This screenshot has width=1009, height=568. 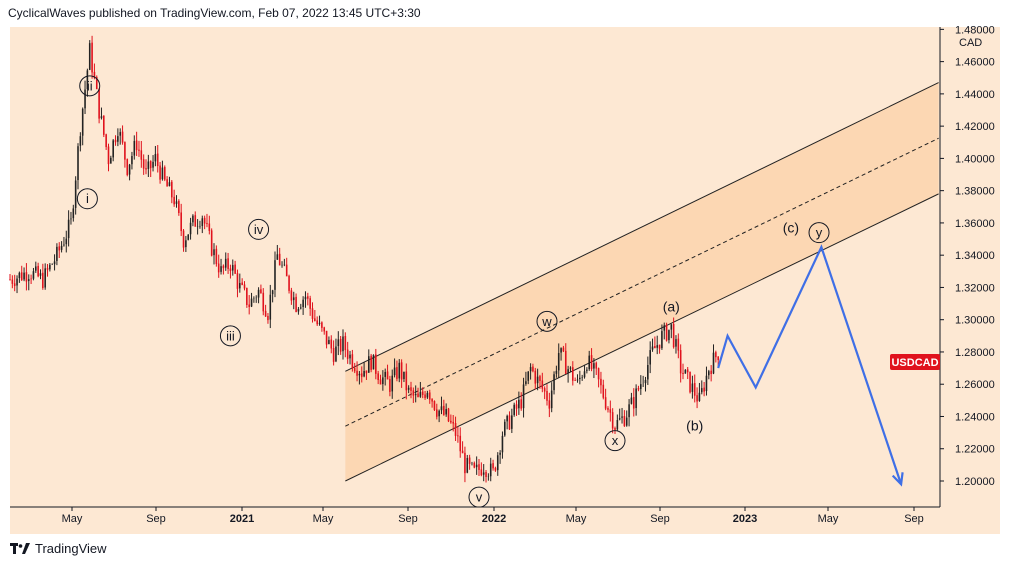 I want to click on time-tick-label: 2023, so click(x=745, y=519).